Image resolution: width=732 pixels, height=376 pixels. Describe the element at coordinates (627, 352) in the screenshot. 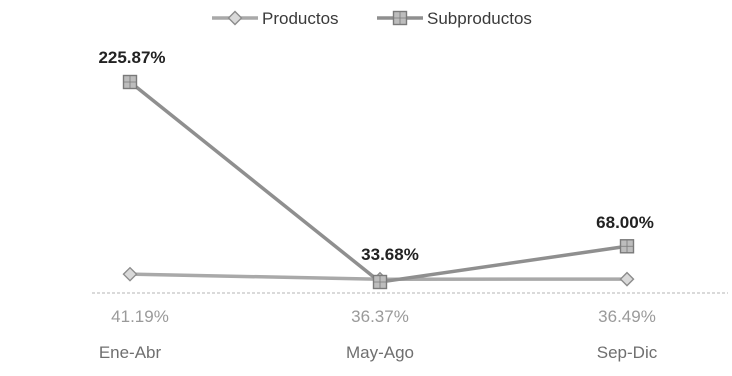

I see `x-tick-label: Sep-Dic` at that location.